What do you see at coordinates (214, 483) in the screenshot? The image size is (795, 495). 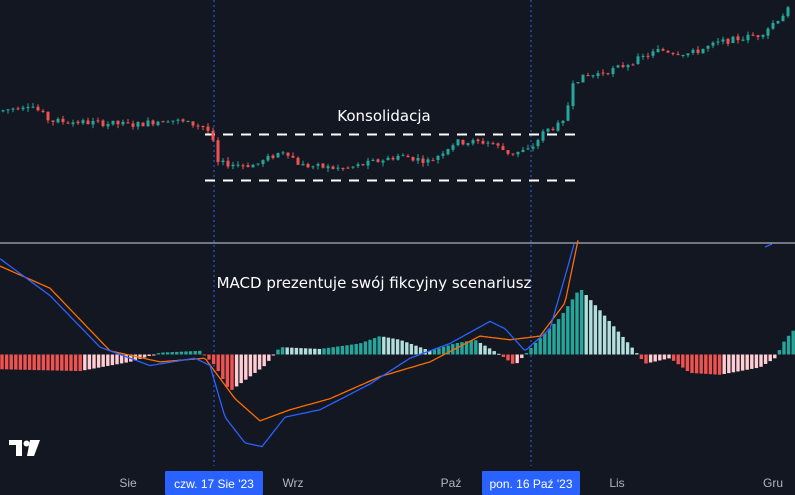 I see `x-axis-date-marker: czw. 17 Sie '23` at bounding box center [214, 483].